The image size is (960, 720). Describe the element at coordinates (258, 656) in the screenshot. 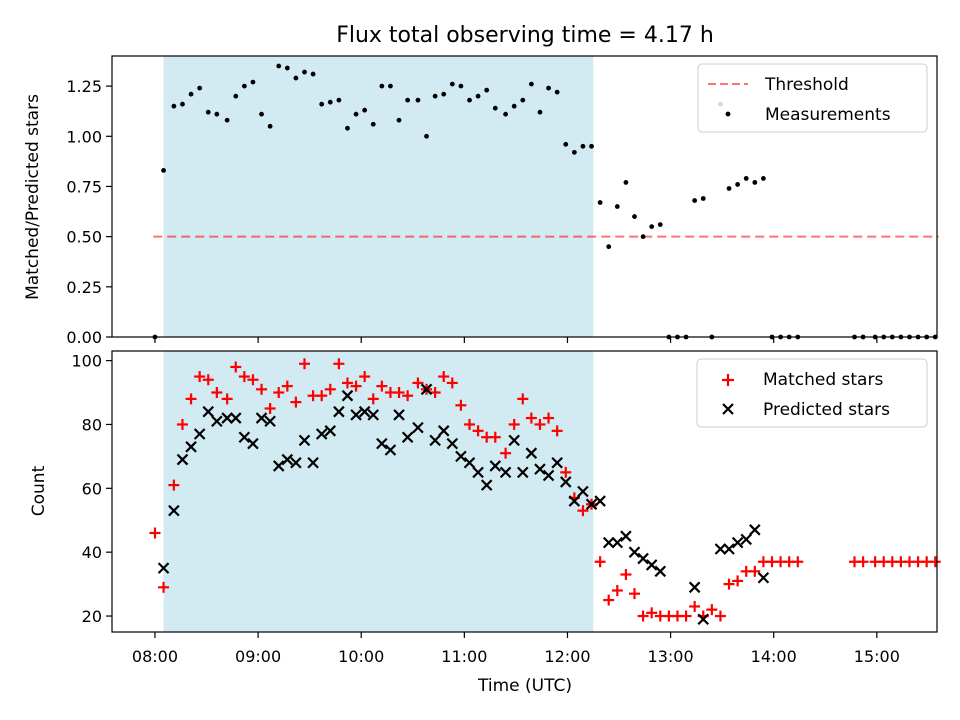

I see `x-tick-label: 09:00` at that location.